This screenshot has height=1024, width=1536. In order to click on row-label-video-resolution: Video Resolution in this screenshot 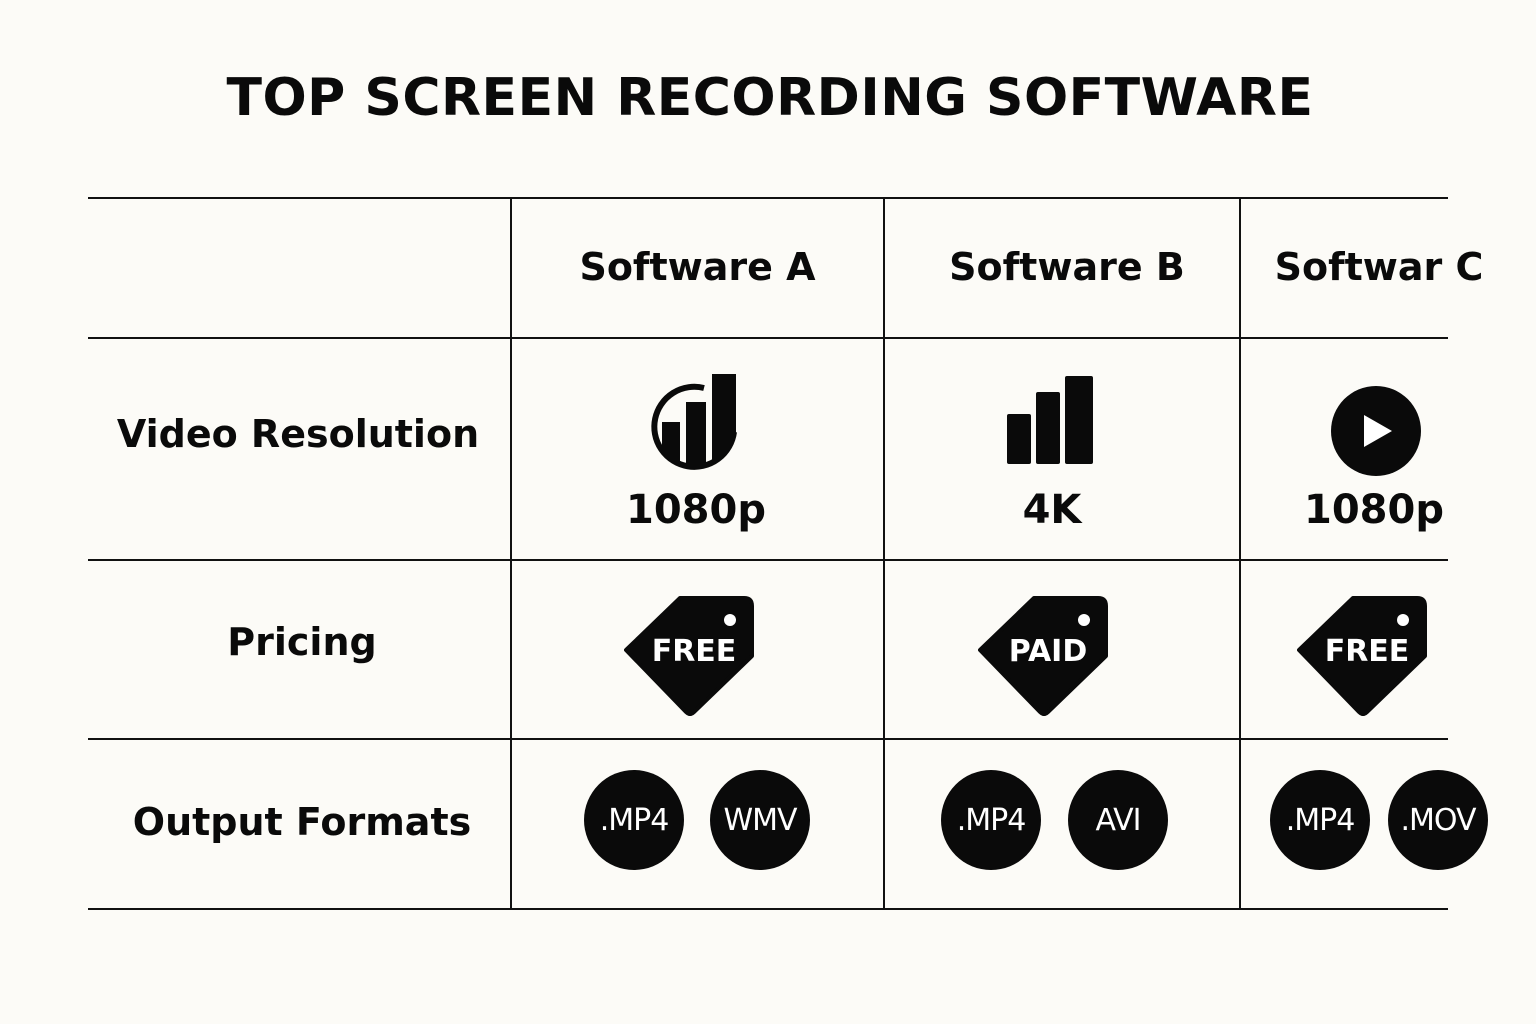, I will do `click(298, 434)`.